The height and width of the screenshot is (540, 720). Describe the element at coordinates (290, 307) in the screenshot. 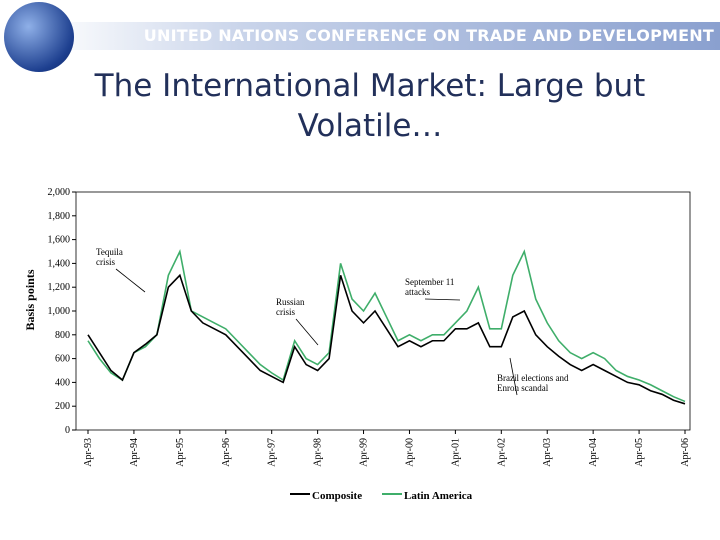

I see `annotation: Russian crisis` at that location.